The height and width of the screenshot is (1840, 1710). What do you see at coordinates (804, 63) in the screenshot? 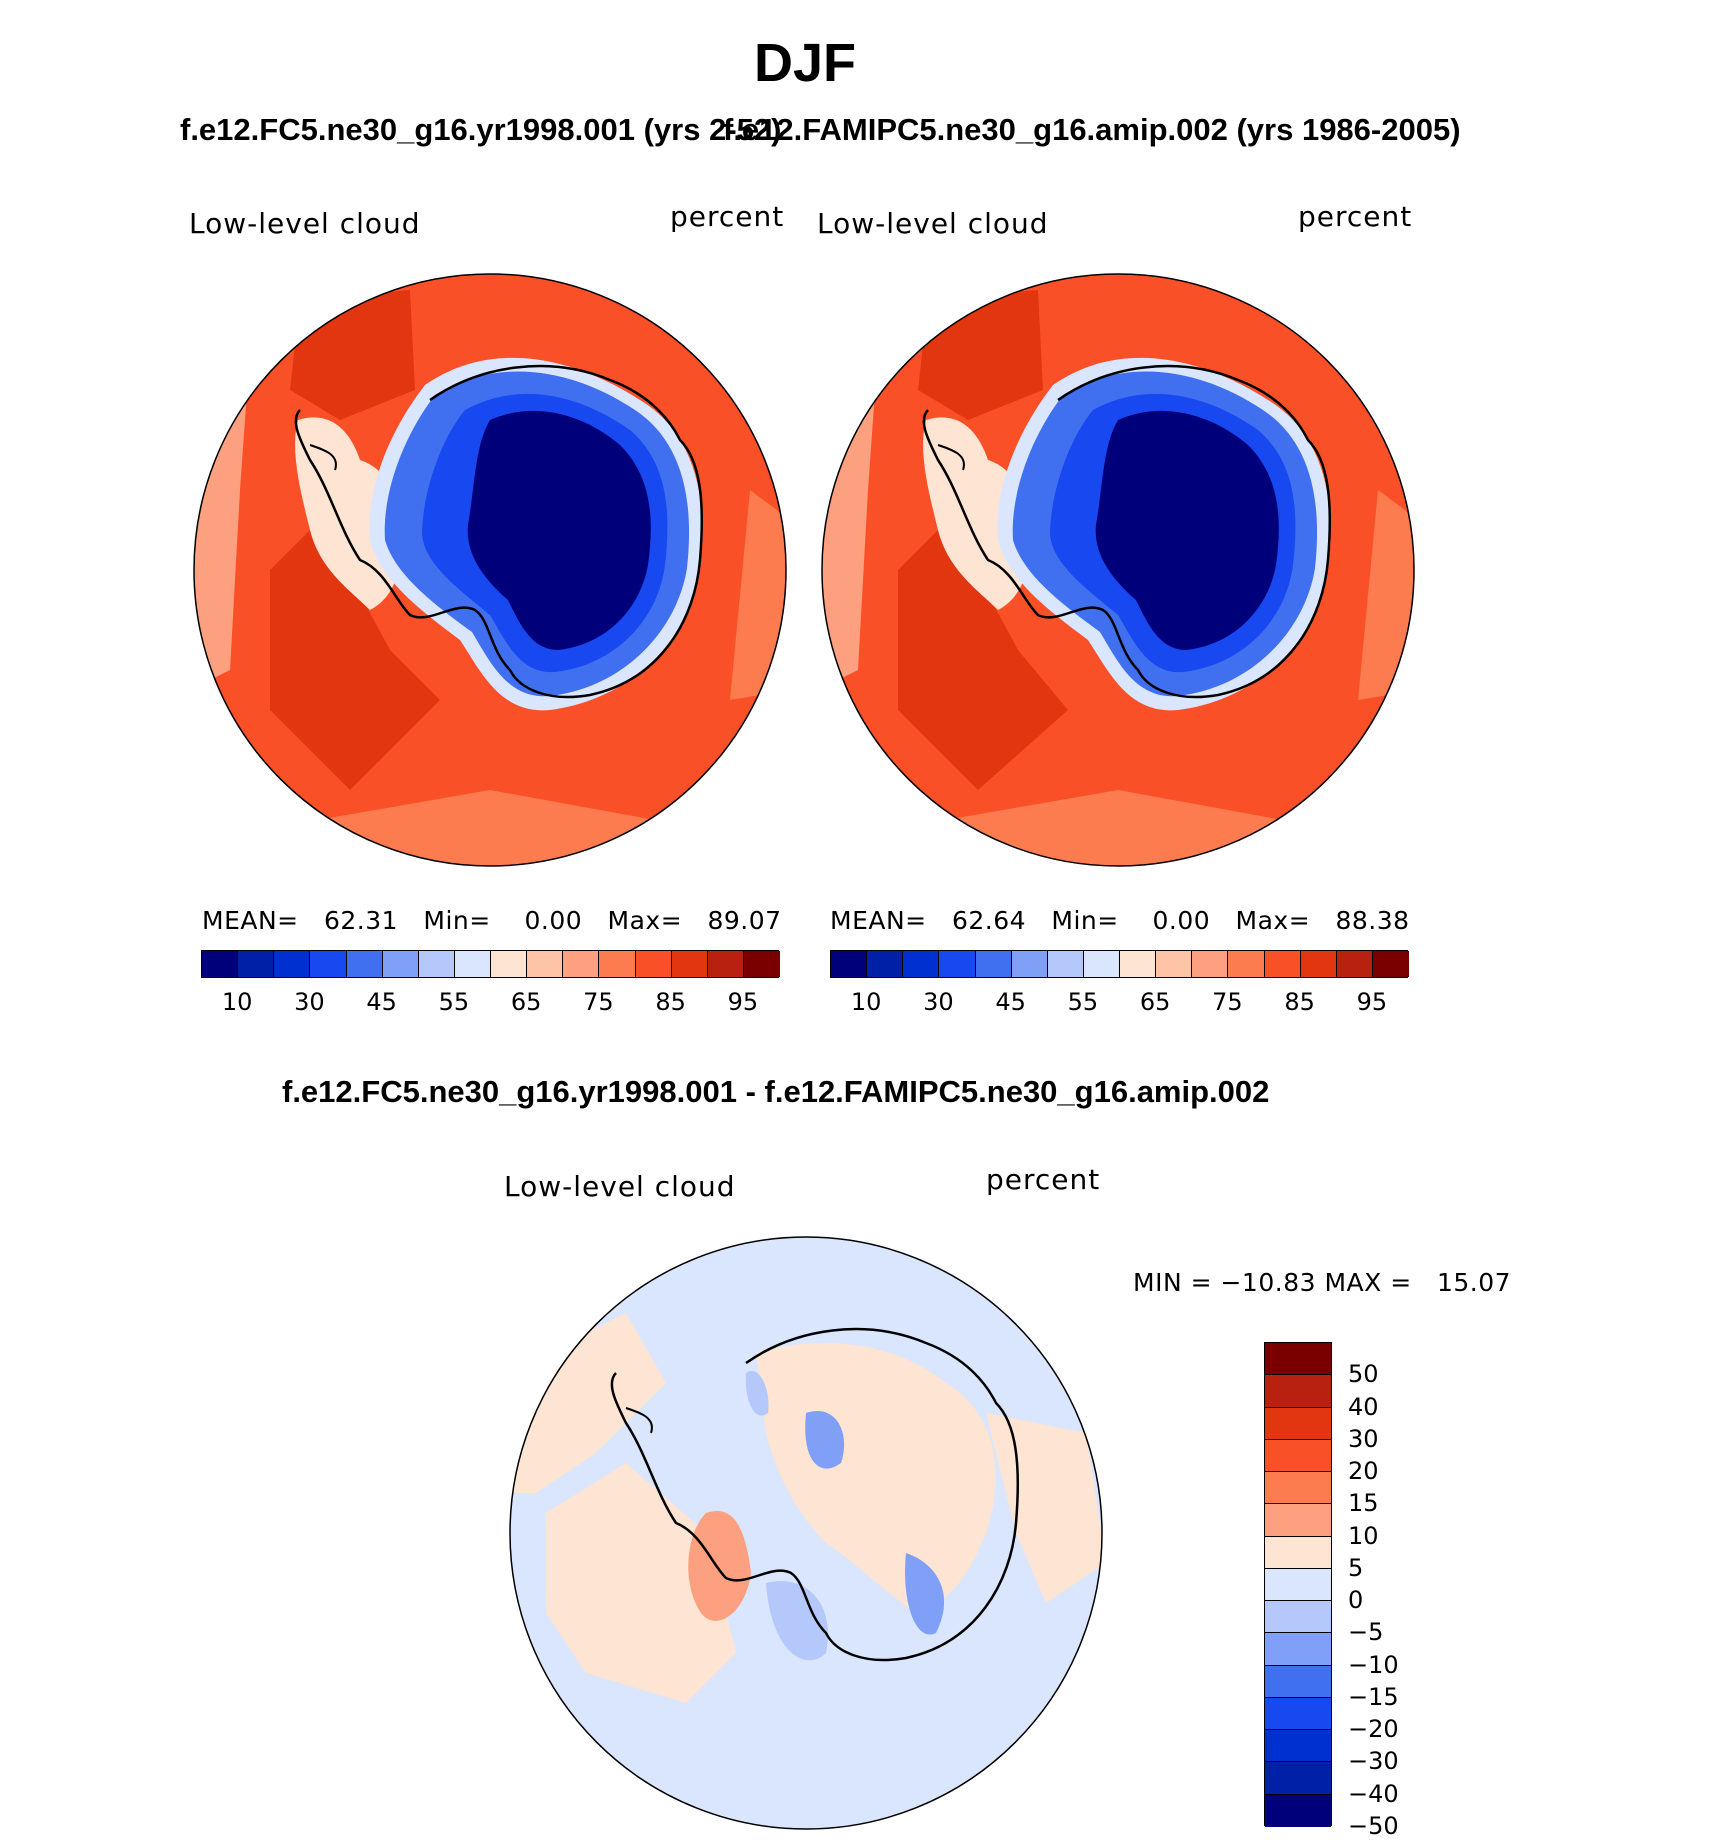
I see `page-title: DJF` at bounding box center [804, 63].